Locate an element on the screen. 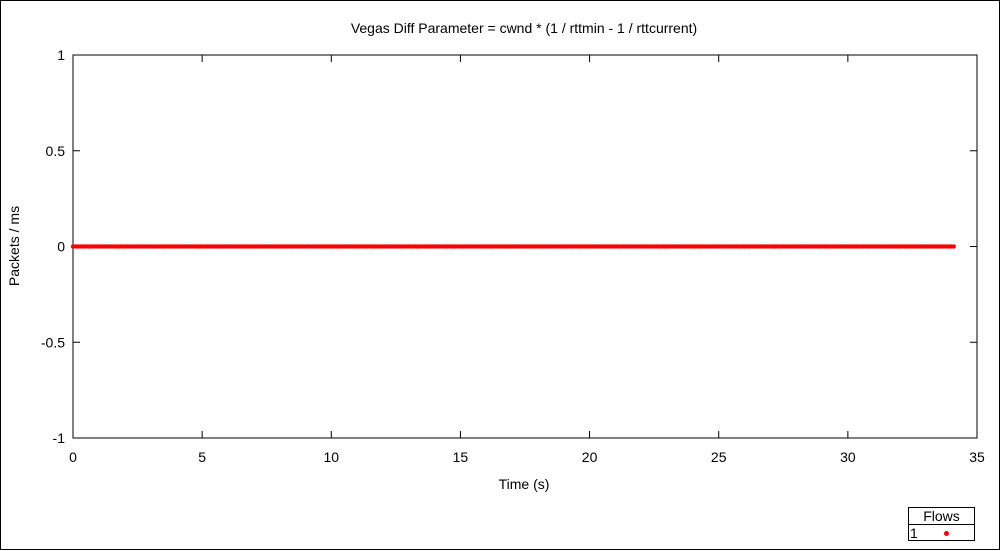 The image size is (1000, 551). legend-entry: 1 is located at coordinates (941, 533).